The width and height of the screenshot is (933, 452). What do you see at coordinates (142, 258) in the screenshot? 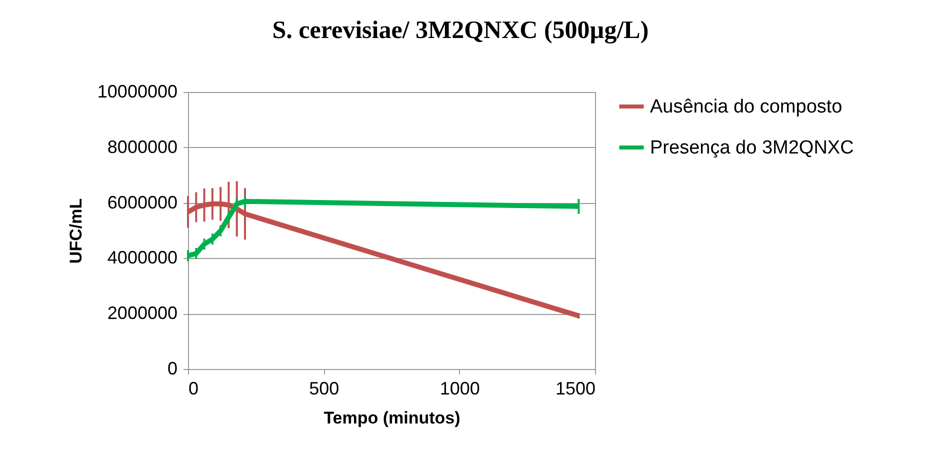
I see `y-tick-label: 4000000` at bounding box center [142, 258].